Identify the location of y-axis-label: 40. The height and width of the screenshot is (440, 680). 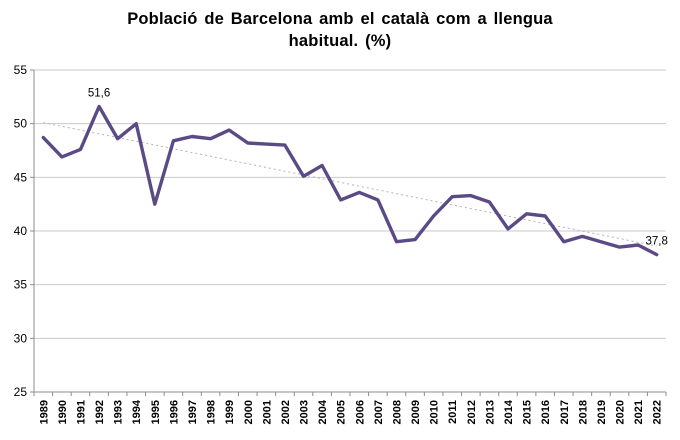
(21, 231).